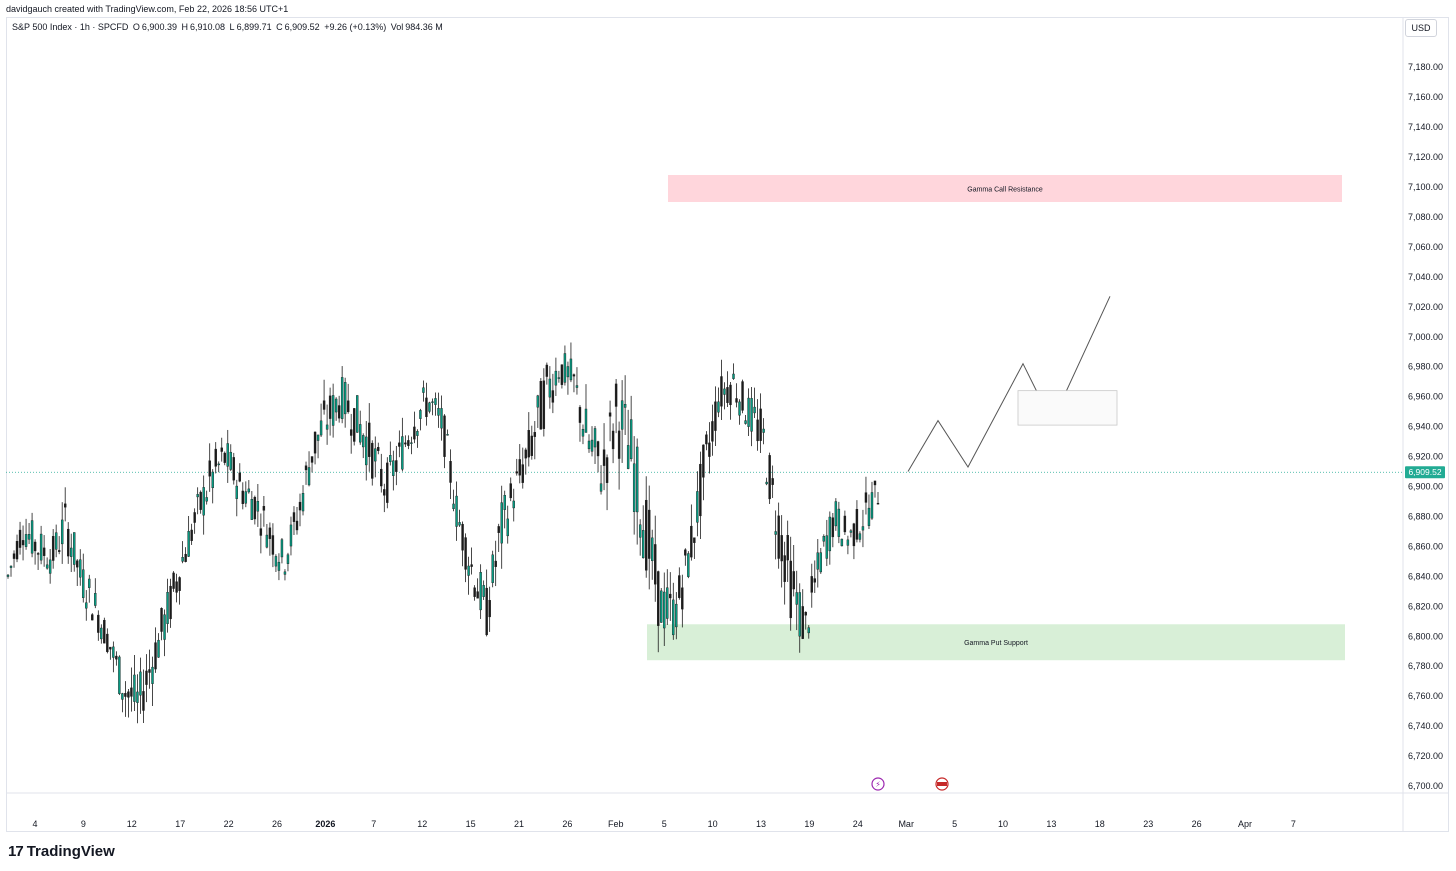 This screenshot has width=1456, height=871. What do you see at coordinates (1425, 487) in the screenshot?
I see `y-tick-label: 6,900.00` at bounding box center [1425, 487].